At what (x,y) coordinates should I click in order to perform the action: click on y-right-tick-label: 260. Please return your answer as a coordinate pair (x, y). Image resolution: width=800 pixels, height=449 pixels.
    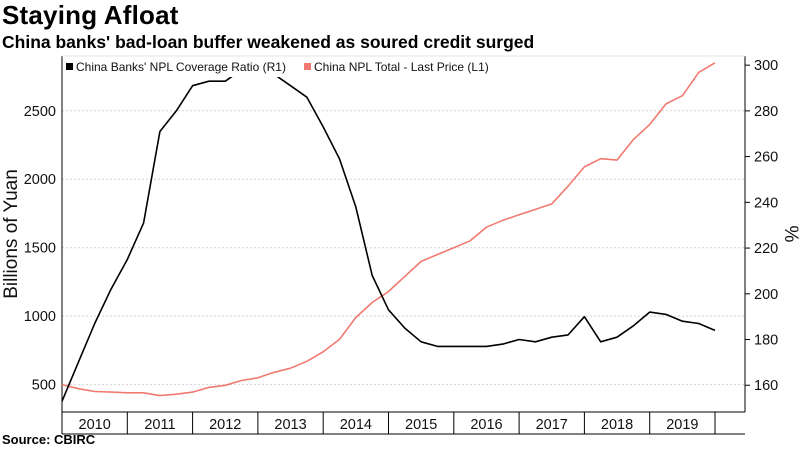
    Looking at the image, I should click on (766, 158).